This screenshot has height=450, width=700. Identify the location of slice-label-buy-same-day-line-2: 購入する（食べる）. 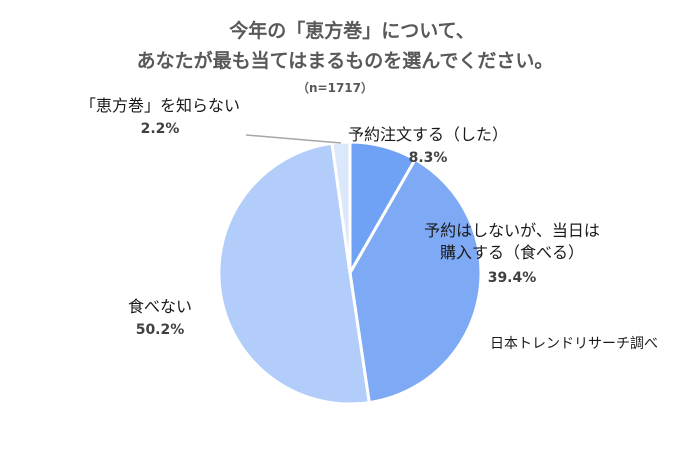
(512, 252).